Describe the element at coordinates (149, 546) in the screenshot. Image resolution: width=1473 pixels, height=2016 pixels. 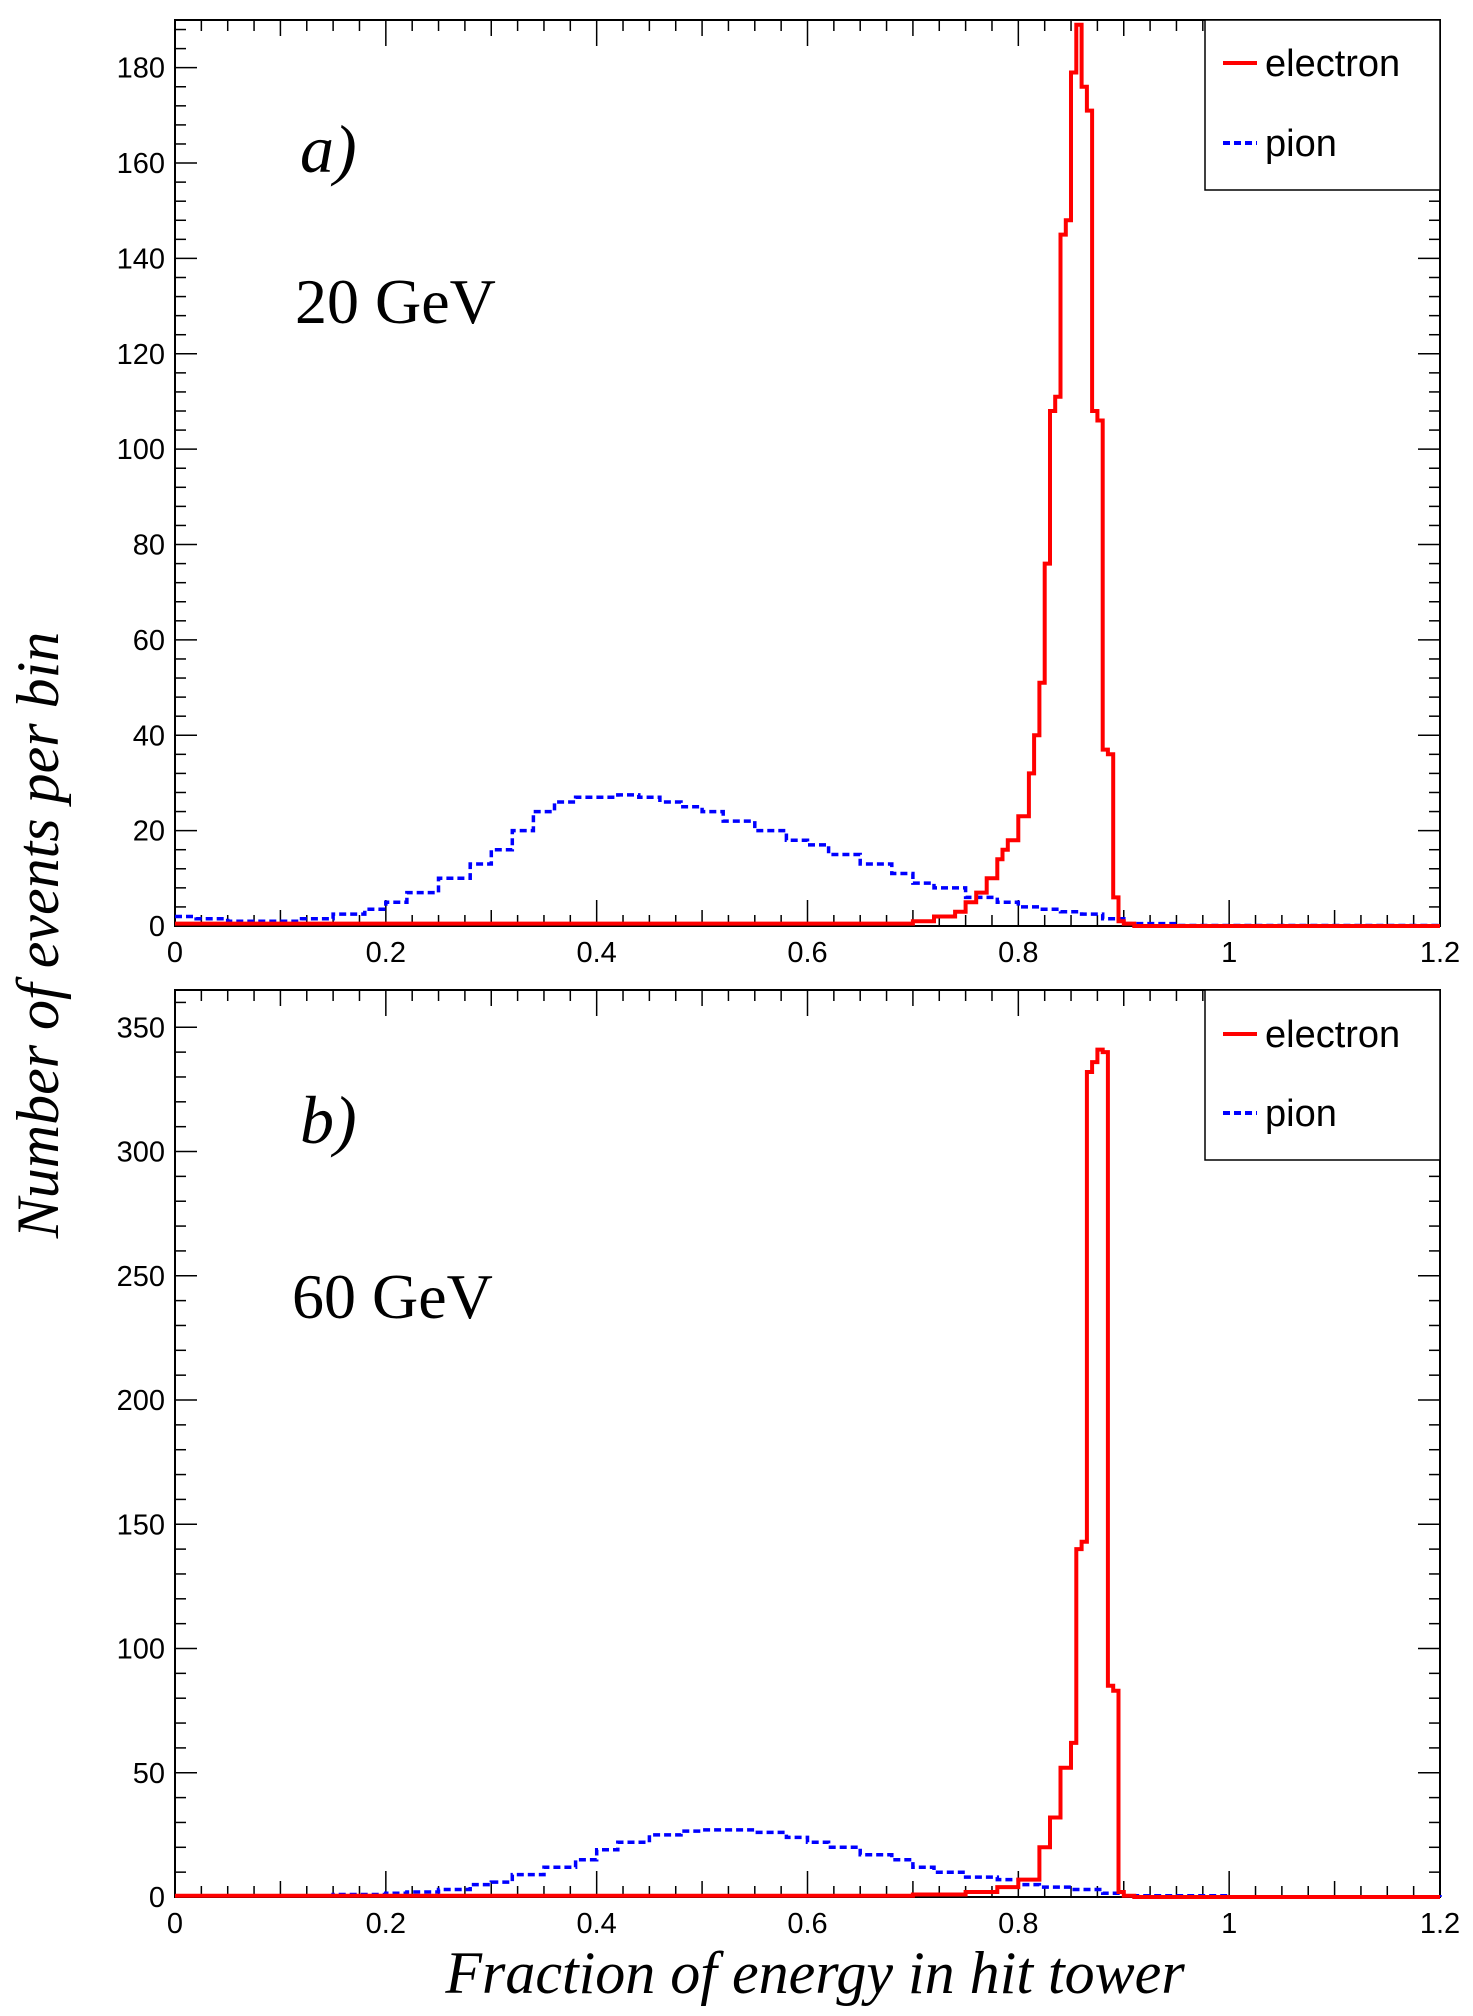
I see `y-tick-label: 80` at that location.